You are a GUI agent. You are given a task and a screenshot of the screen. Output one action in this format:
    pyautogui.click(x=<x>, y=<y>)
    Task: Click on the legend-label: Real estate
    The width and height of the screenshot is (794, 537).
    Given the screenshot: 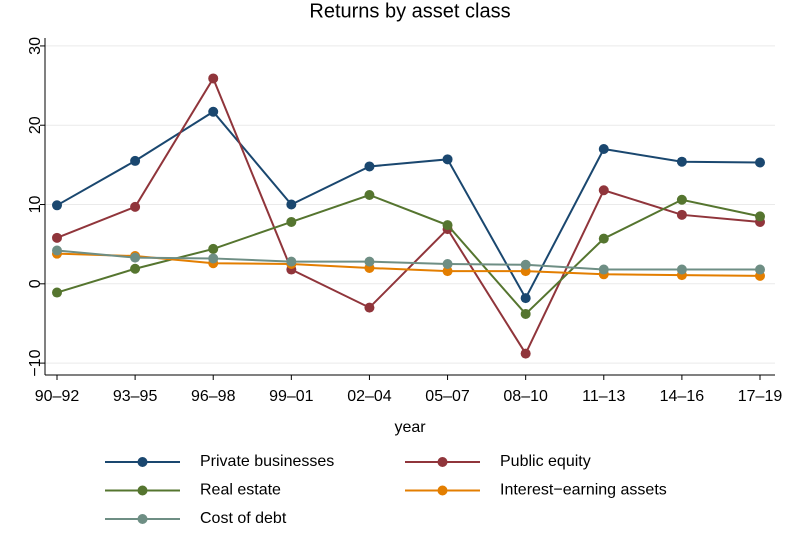 What is the action you would take?
    pyautogui.click(x=240, y=490)
    